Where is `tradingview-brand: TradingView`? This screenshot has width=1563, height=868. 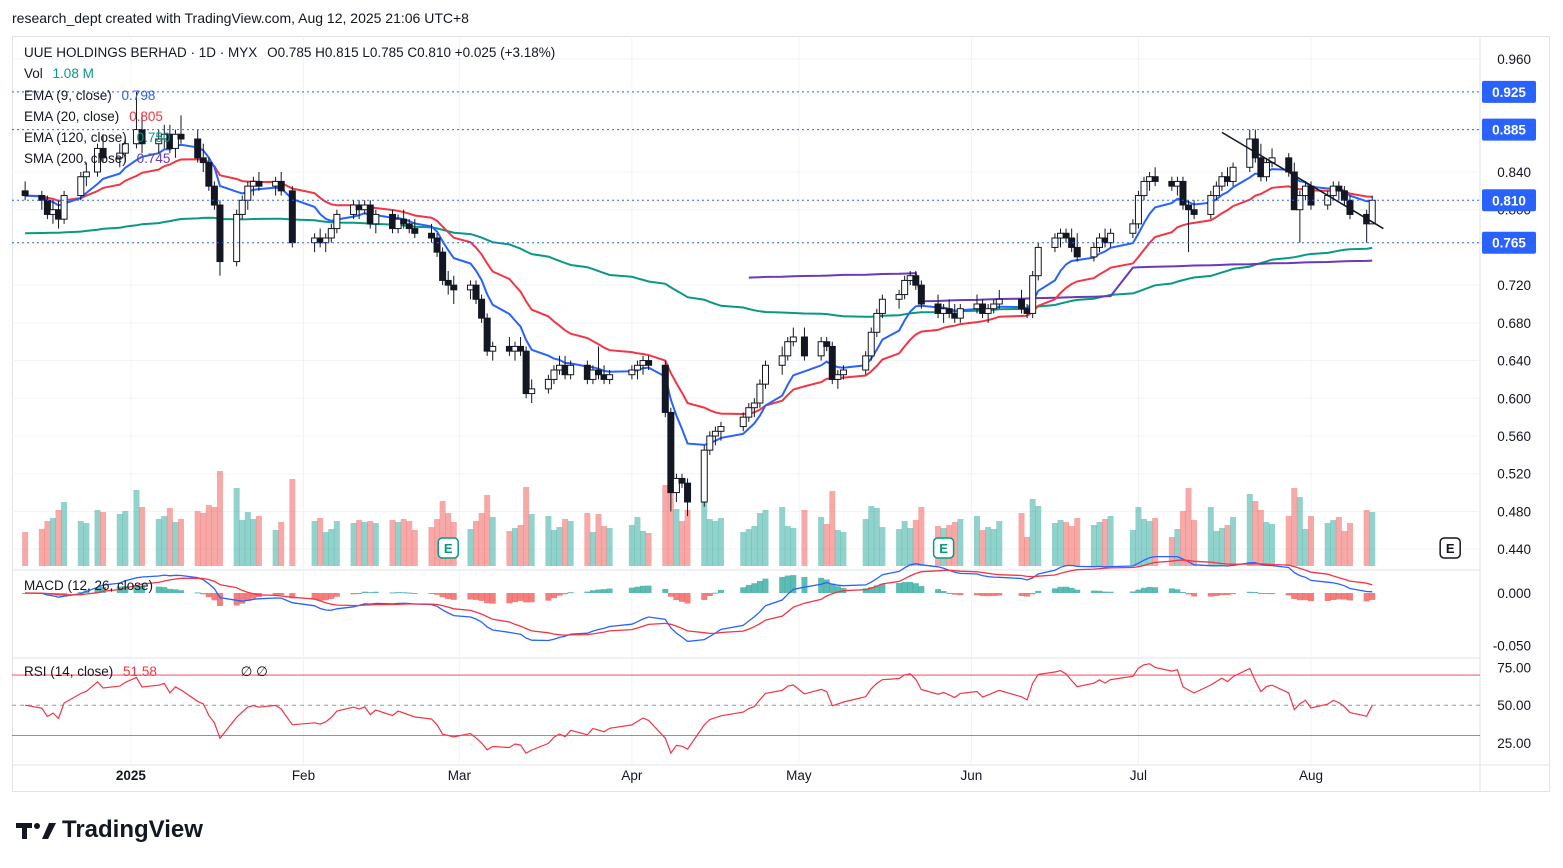
tradingview-brand: TradingView is located at coordinates (109, 830).